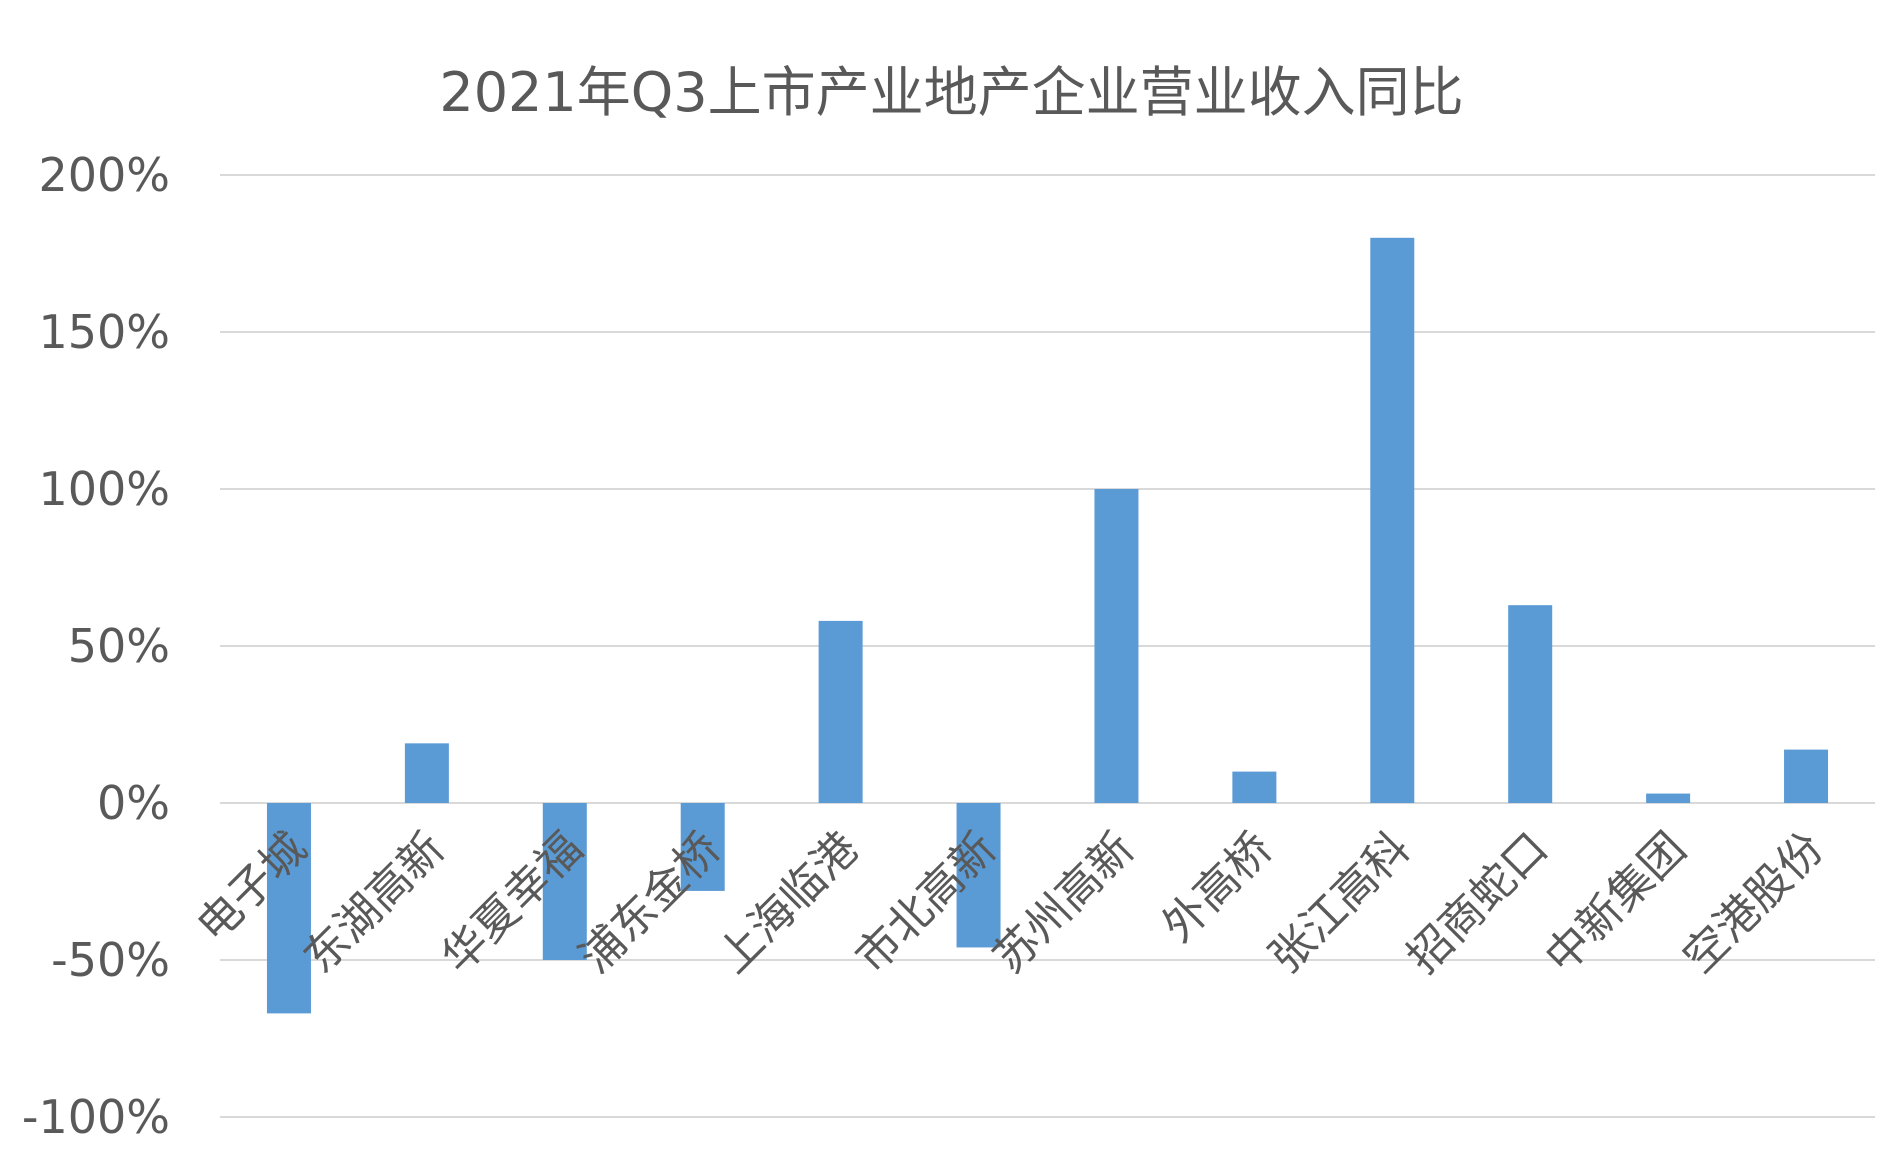  I want to click on y-tick-label: 50%, so click(119, 646).